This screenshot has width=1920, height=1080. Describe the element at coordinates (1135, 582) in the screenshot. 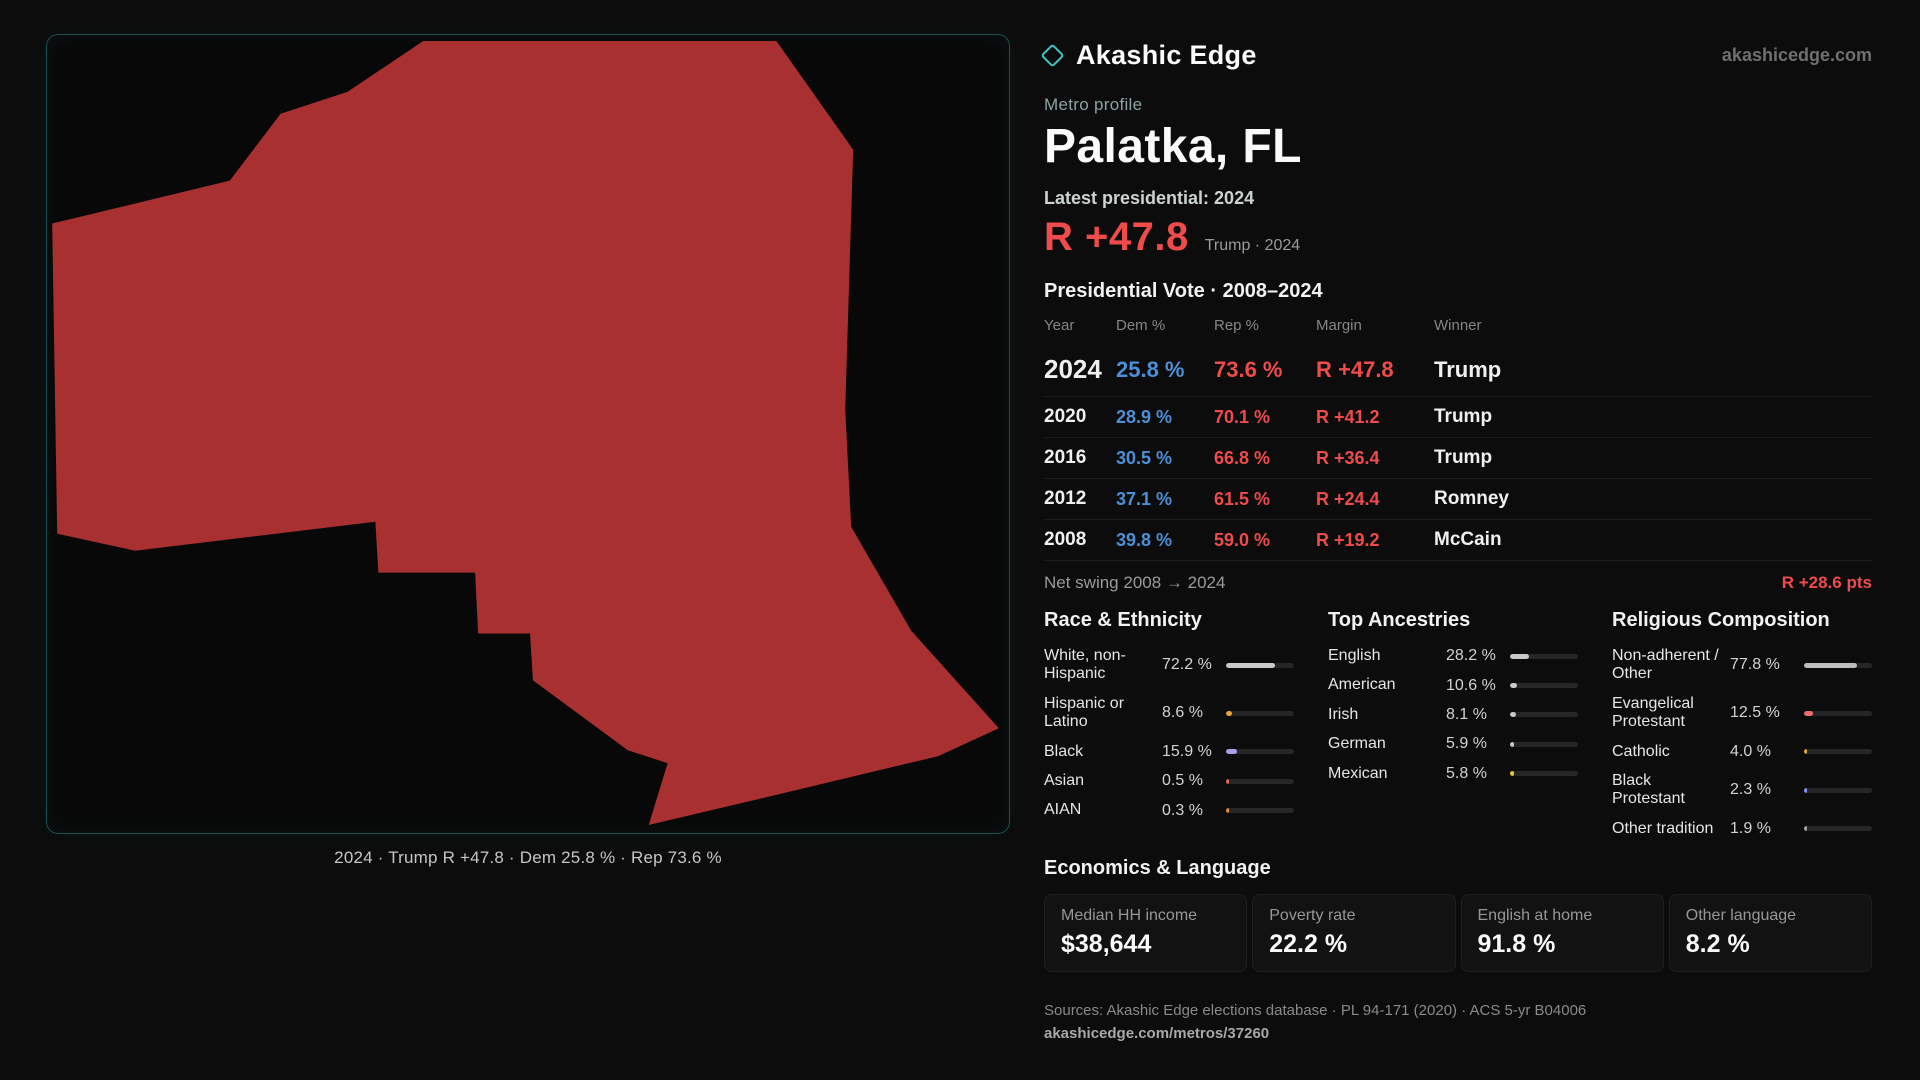

I see `net-swing-label: Net swing 2008 → 2024` at that location.